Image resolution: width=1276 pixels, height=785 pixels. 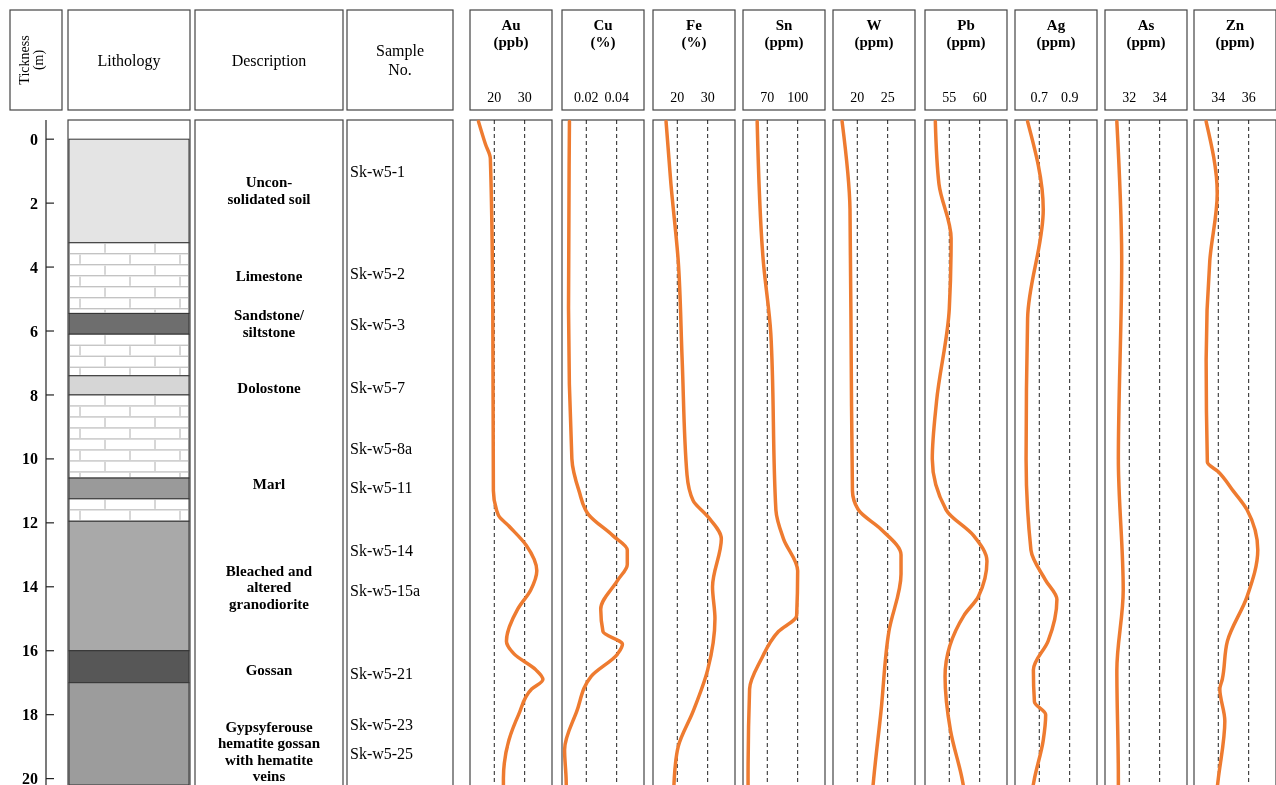 What do you see at coordinates (694, 34) in the screenshot?
I see `chart-title: Fe (%)` at bounding box center [694, 34].